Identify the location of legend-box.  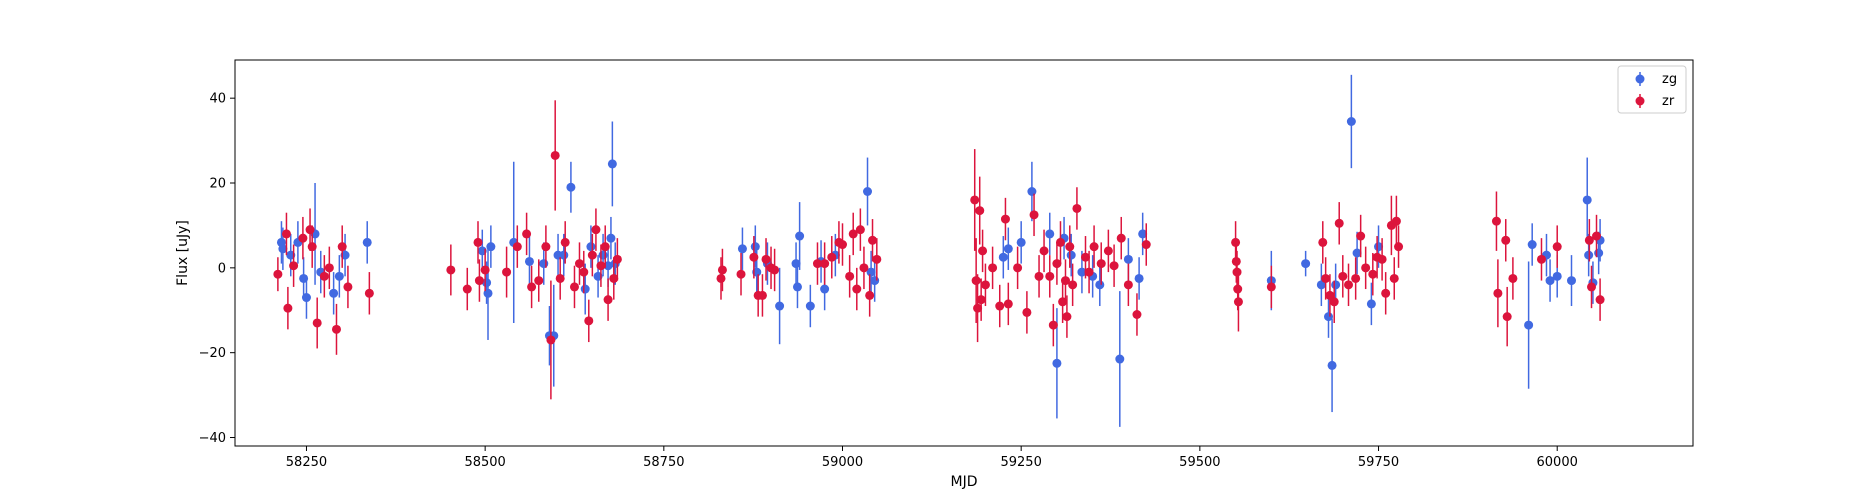
(1652, 89).